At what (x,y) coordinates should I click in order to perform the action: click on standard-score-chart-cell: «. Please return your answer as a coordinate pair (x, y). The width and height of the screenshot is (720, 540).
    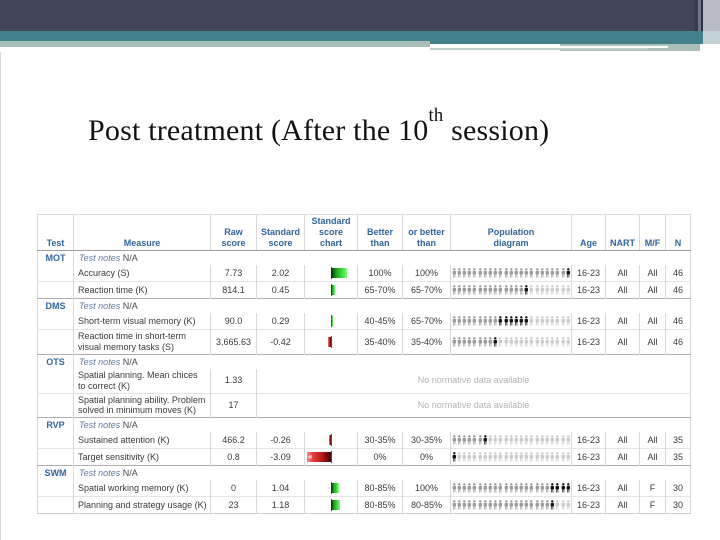
    Looking at the image, I should click on (331, 457).